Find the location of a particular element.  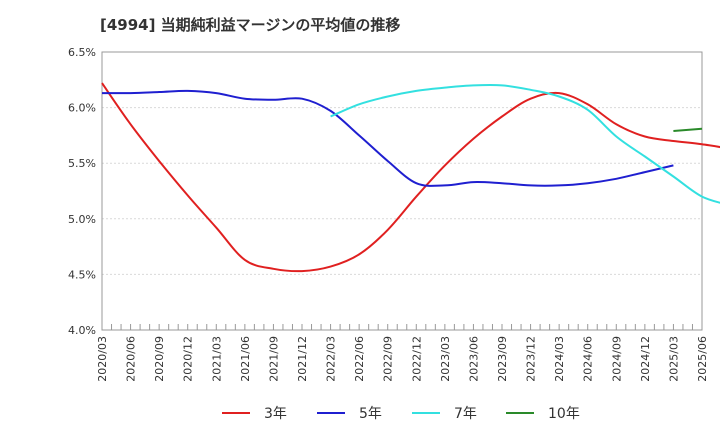

y-tick-label: 4.5% is located at coordinates (82, 274).